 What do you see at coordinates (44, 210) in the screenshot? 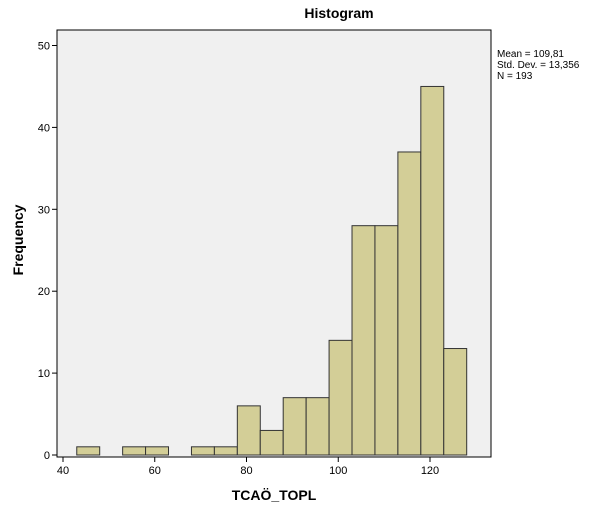
I see `y-tick-label: 30` at bounding box center [44, 210].